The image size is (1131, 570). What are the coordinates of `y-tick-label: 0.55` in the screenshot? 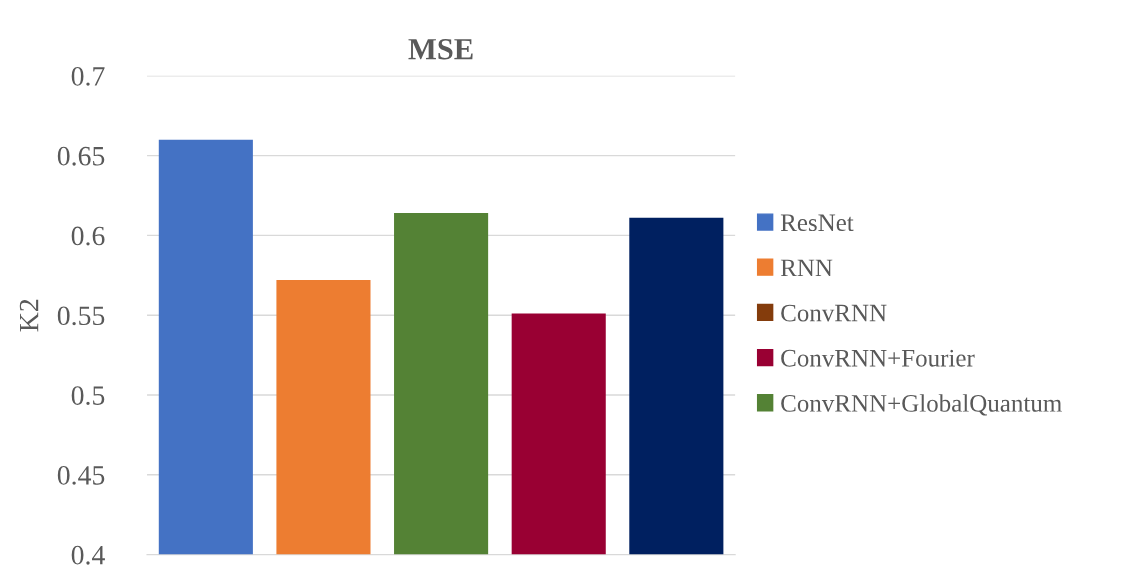 It's located at (81, 316).